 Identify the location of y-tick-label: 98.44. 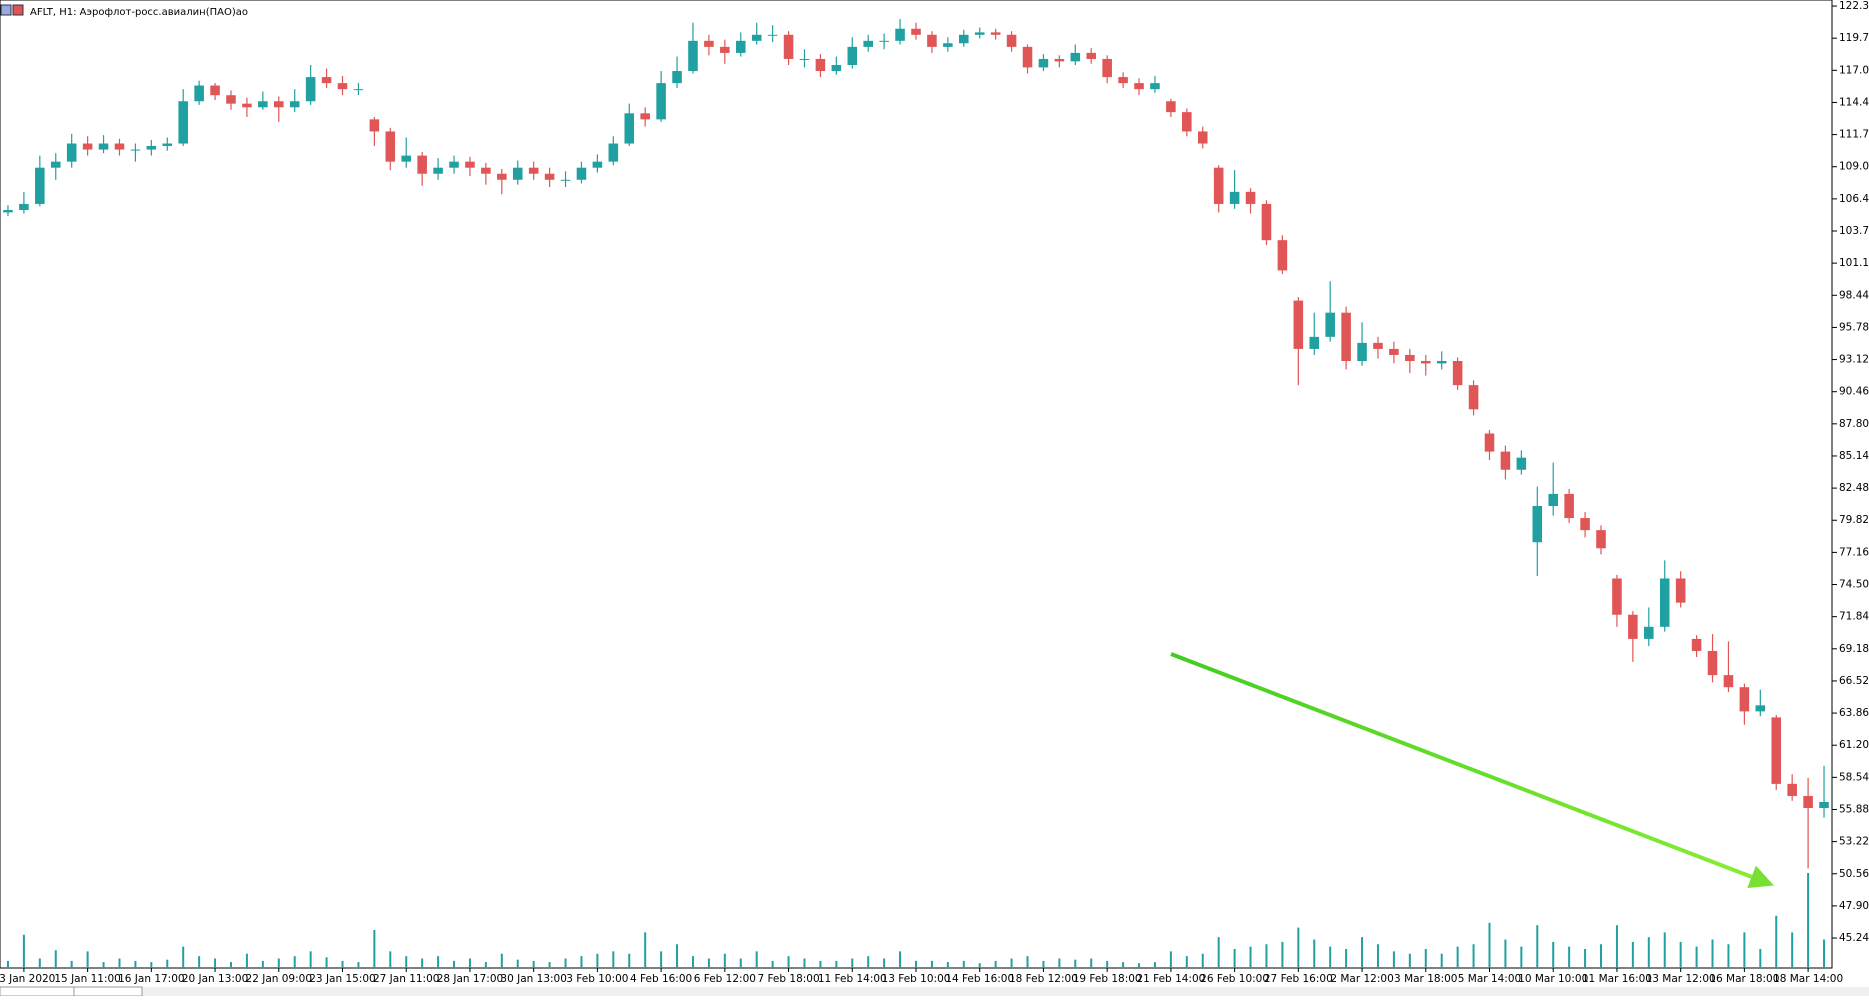
(1854, 295).